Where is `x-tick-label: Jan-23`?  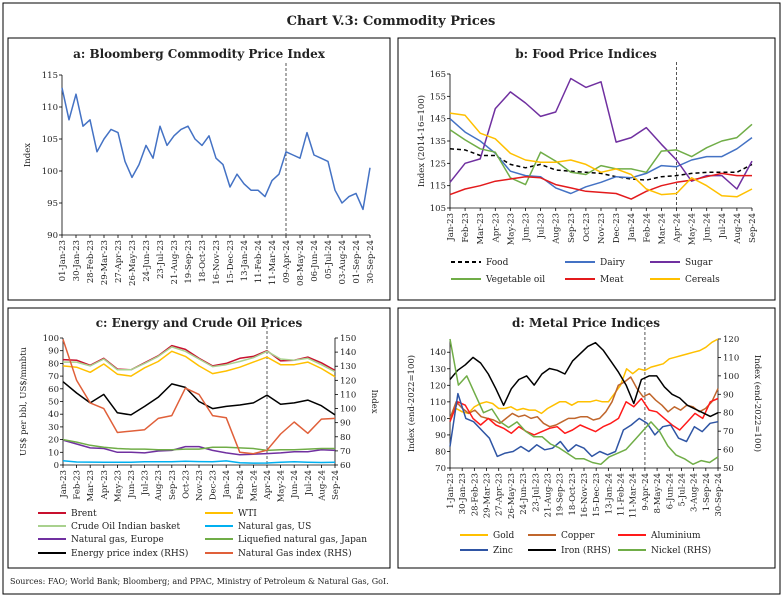 x-tick-label: Jan-23 is located at coordinates (64, 484).